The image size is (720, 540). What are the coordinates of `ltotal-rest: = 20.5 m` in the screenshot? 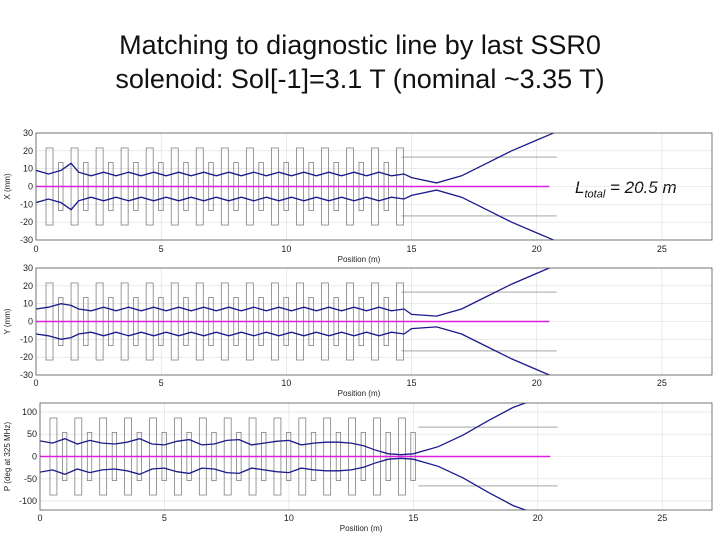 It's located at (641, 187).